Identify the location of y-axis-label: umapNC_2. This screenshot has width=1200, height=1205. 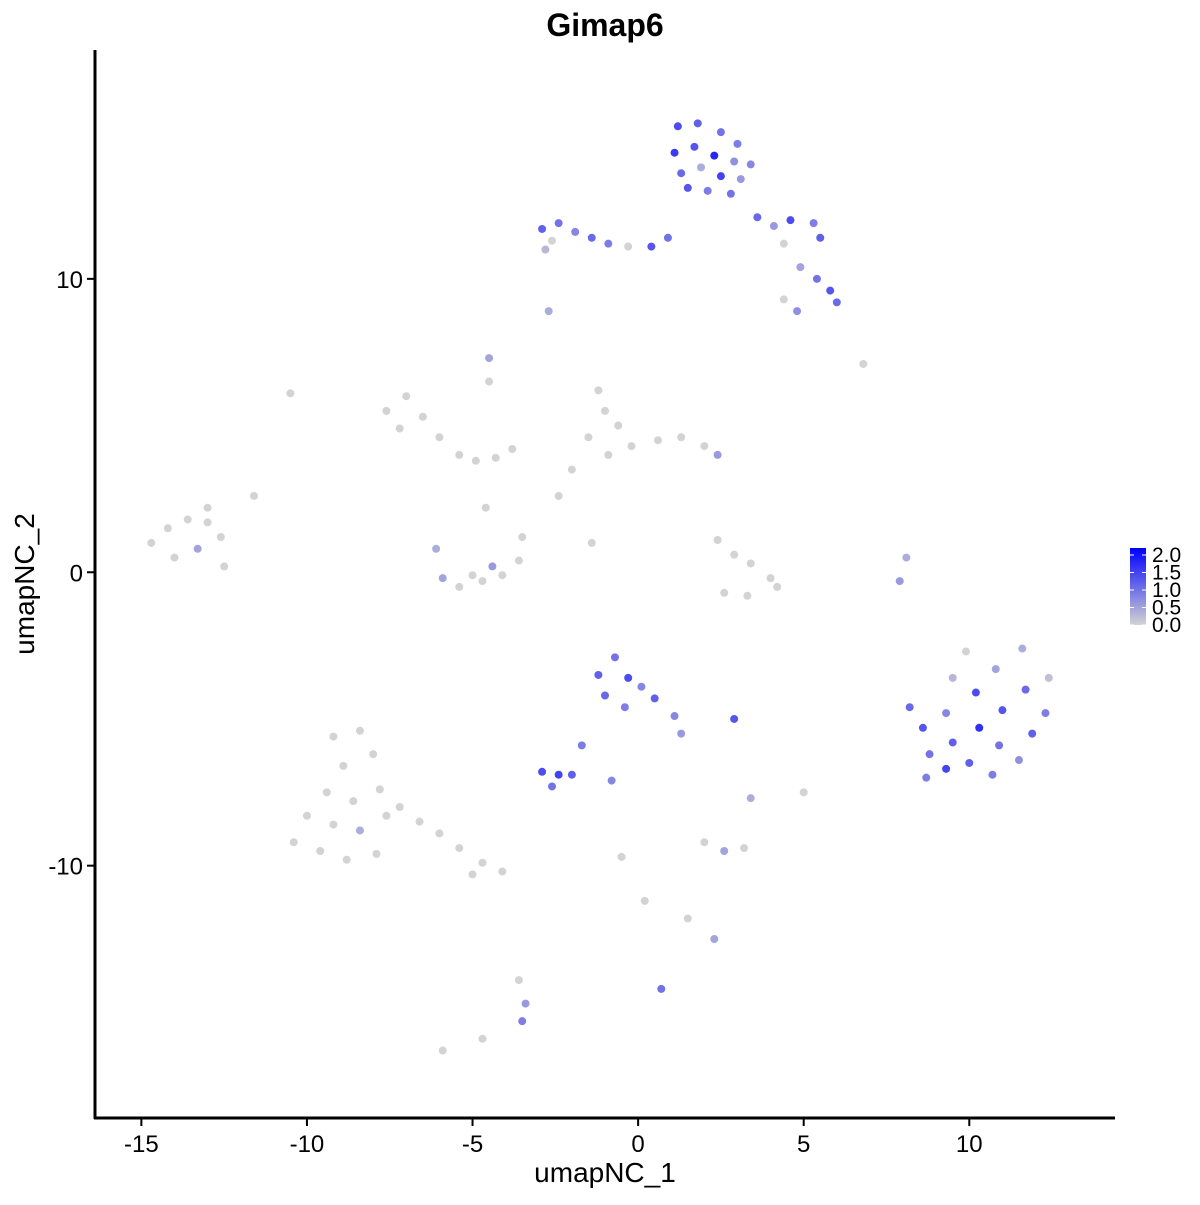
(24, 584).